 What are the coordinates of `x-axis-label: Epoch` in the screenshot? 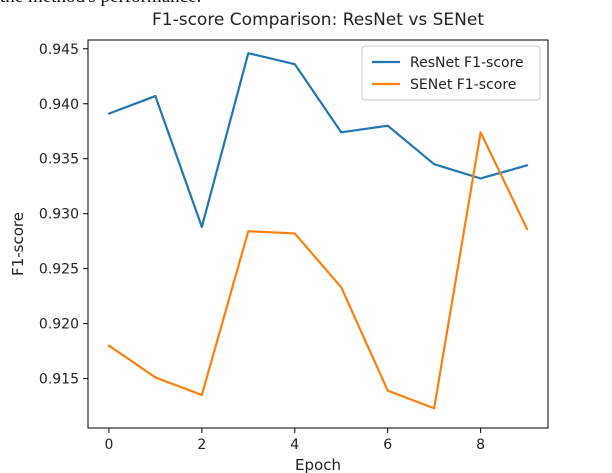 It's located at (318, 464).